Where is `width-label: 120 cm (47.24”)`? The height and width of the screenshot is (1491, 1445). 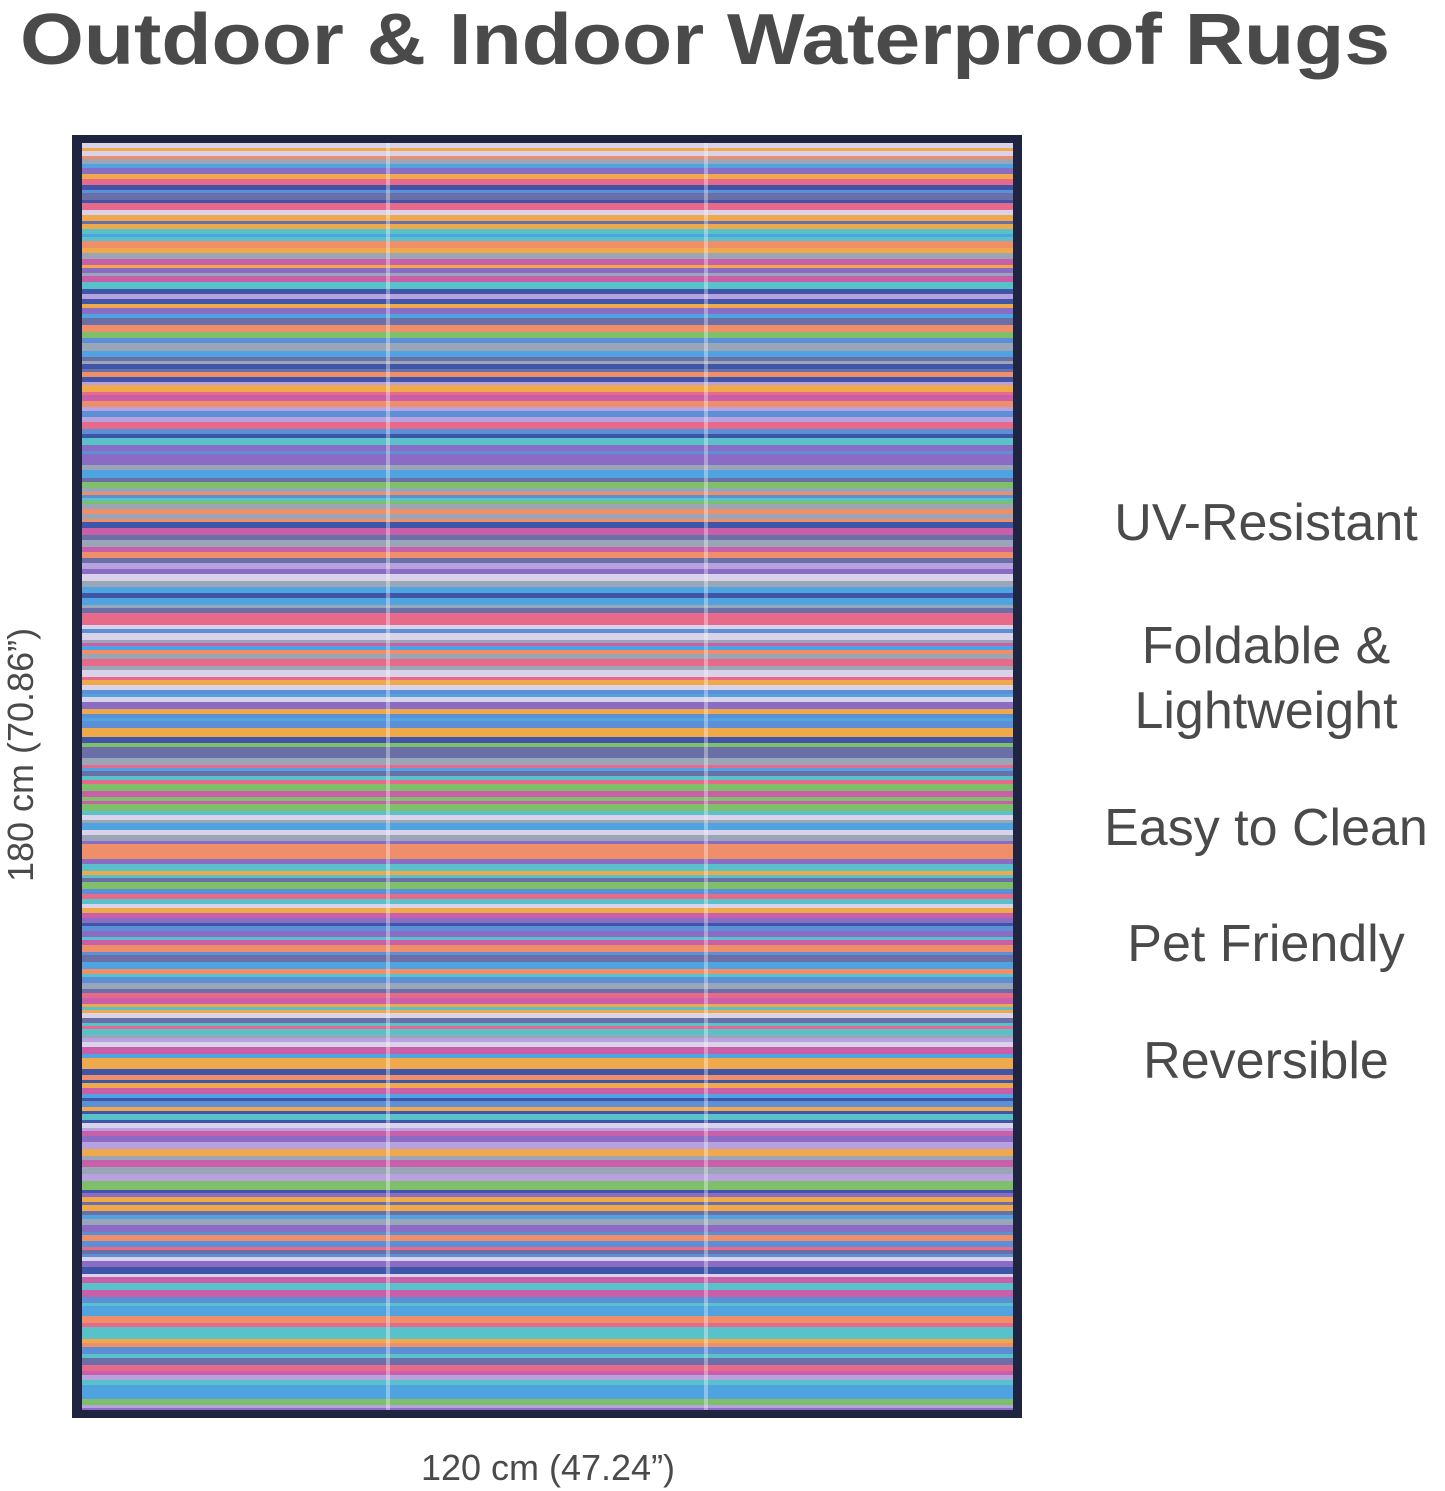 width-label: 120 cm (47.24”) is located at coordinates (548, 1467).